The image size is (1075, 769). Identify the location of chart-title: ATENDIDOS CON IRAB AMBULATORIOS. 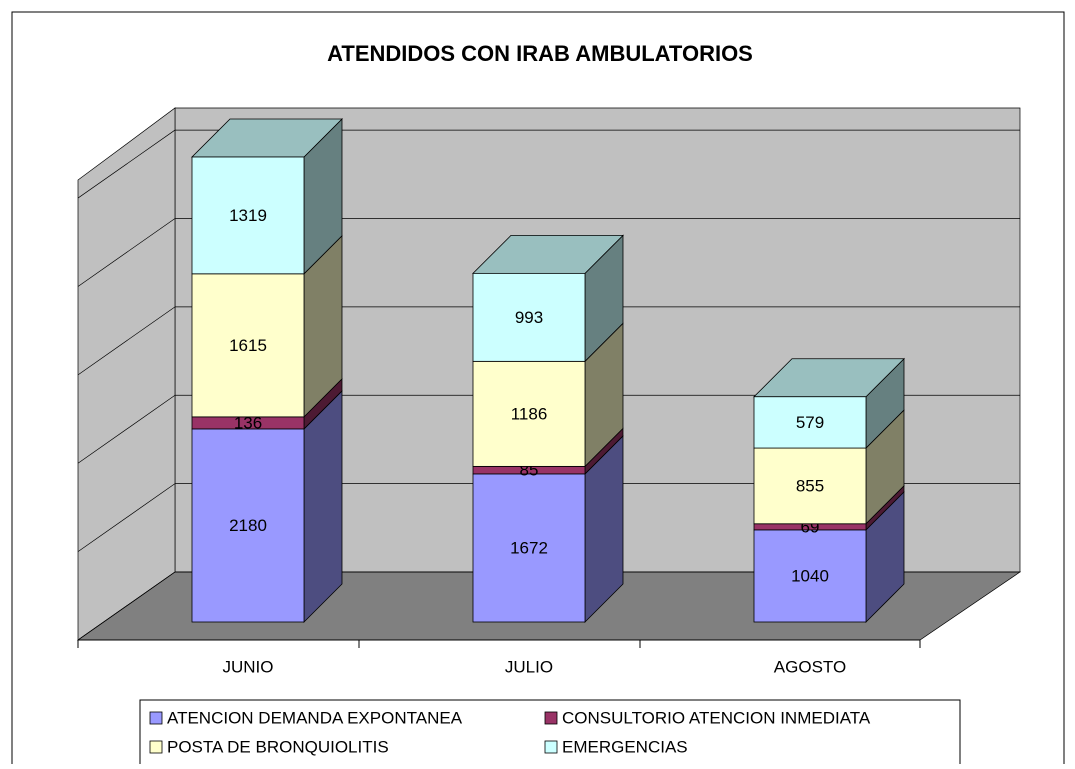
(540, 53).